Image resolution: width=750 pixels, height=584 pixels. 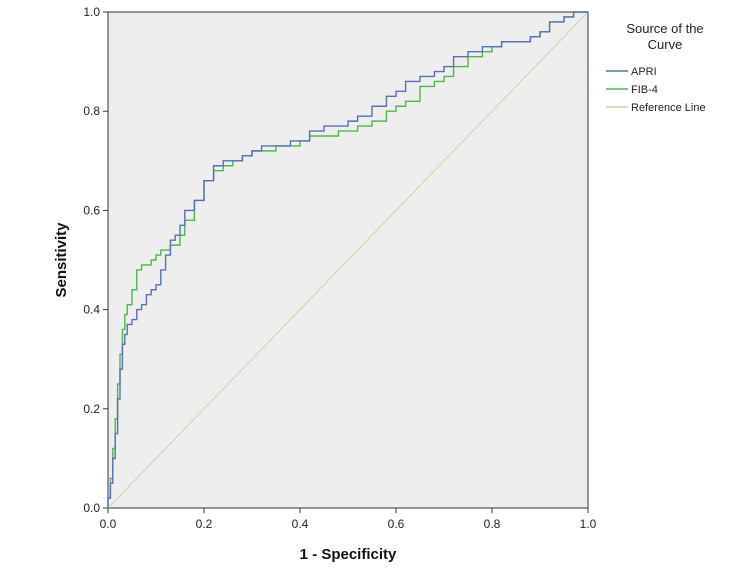 I want to click on y-tick-label: 0.2, so click(x=91, y=409).